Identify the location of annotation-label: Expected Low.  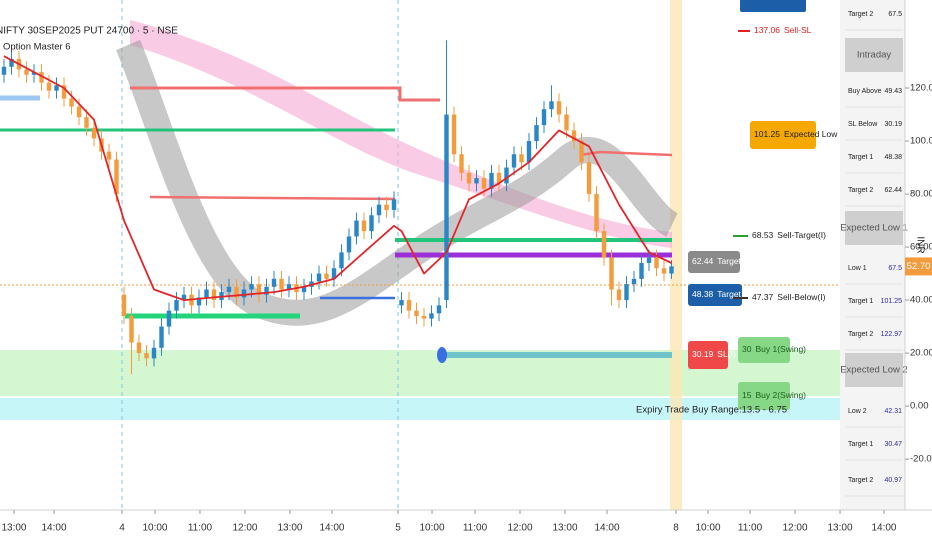
(811, 134).